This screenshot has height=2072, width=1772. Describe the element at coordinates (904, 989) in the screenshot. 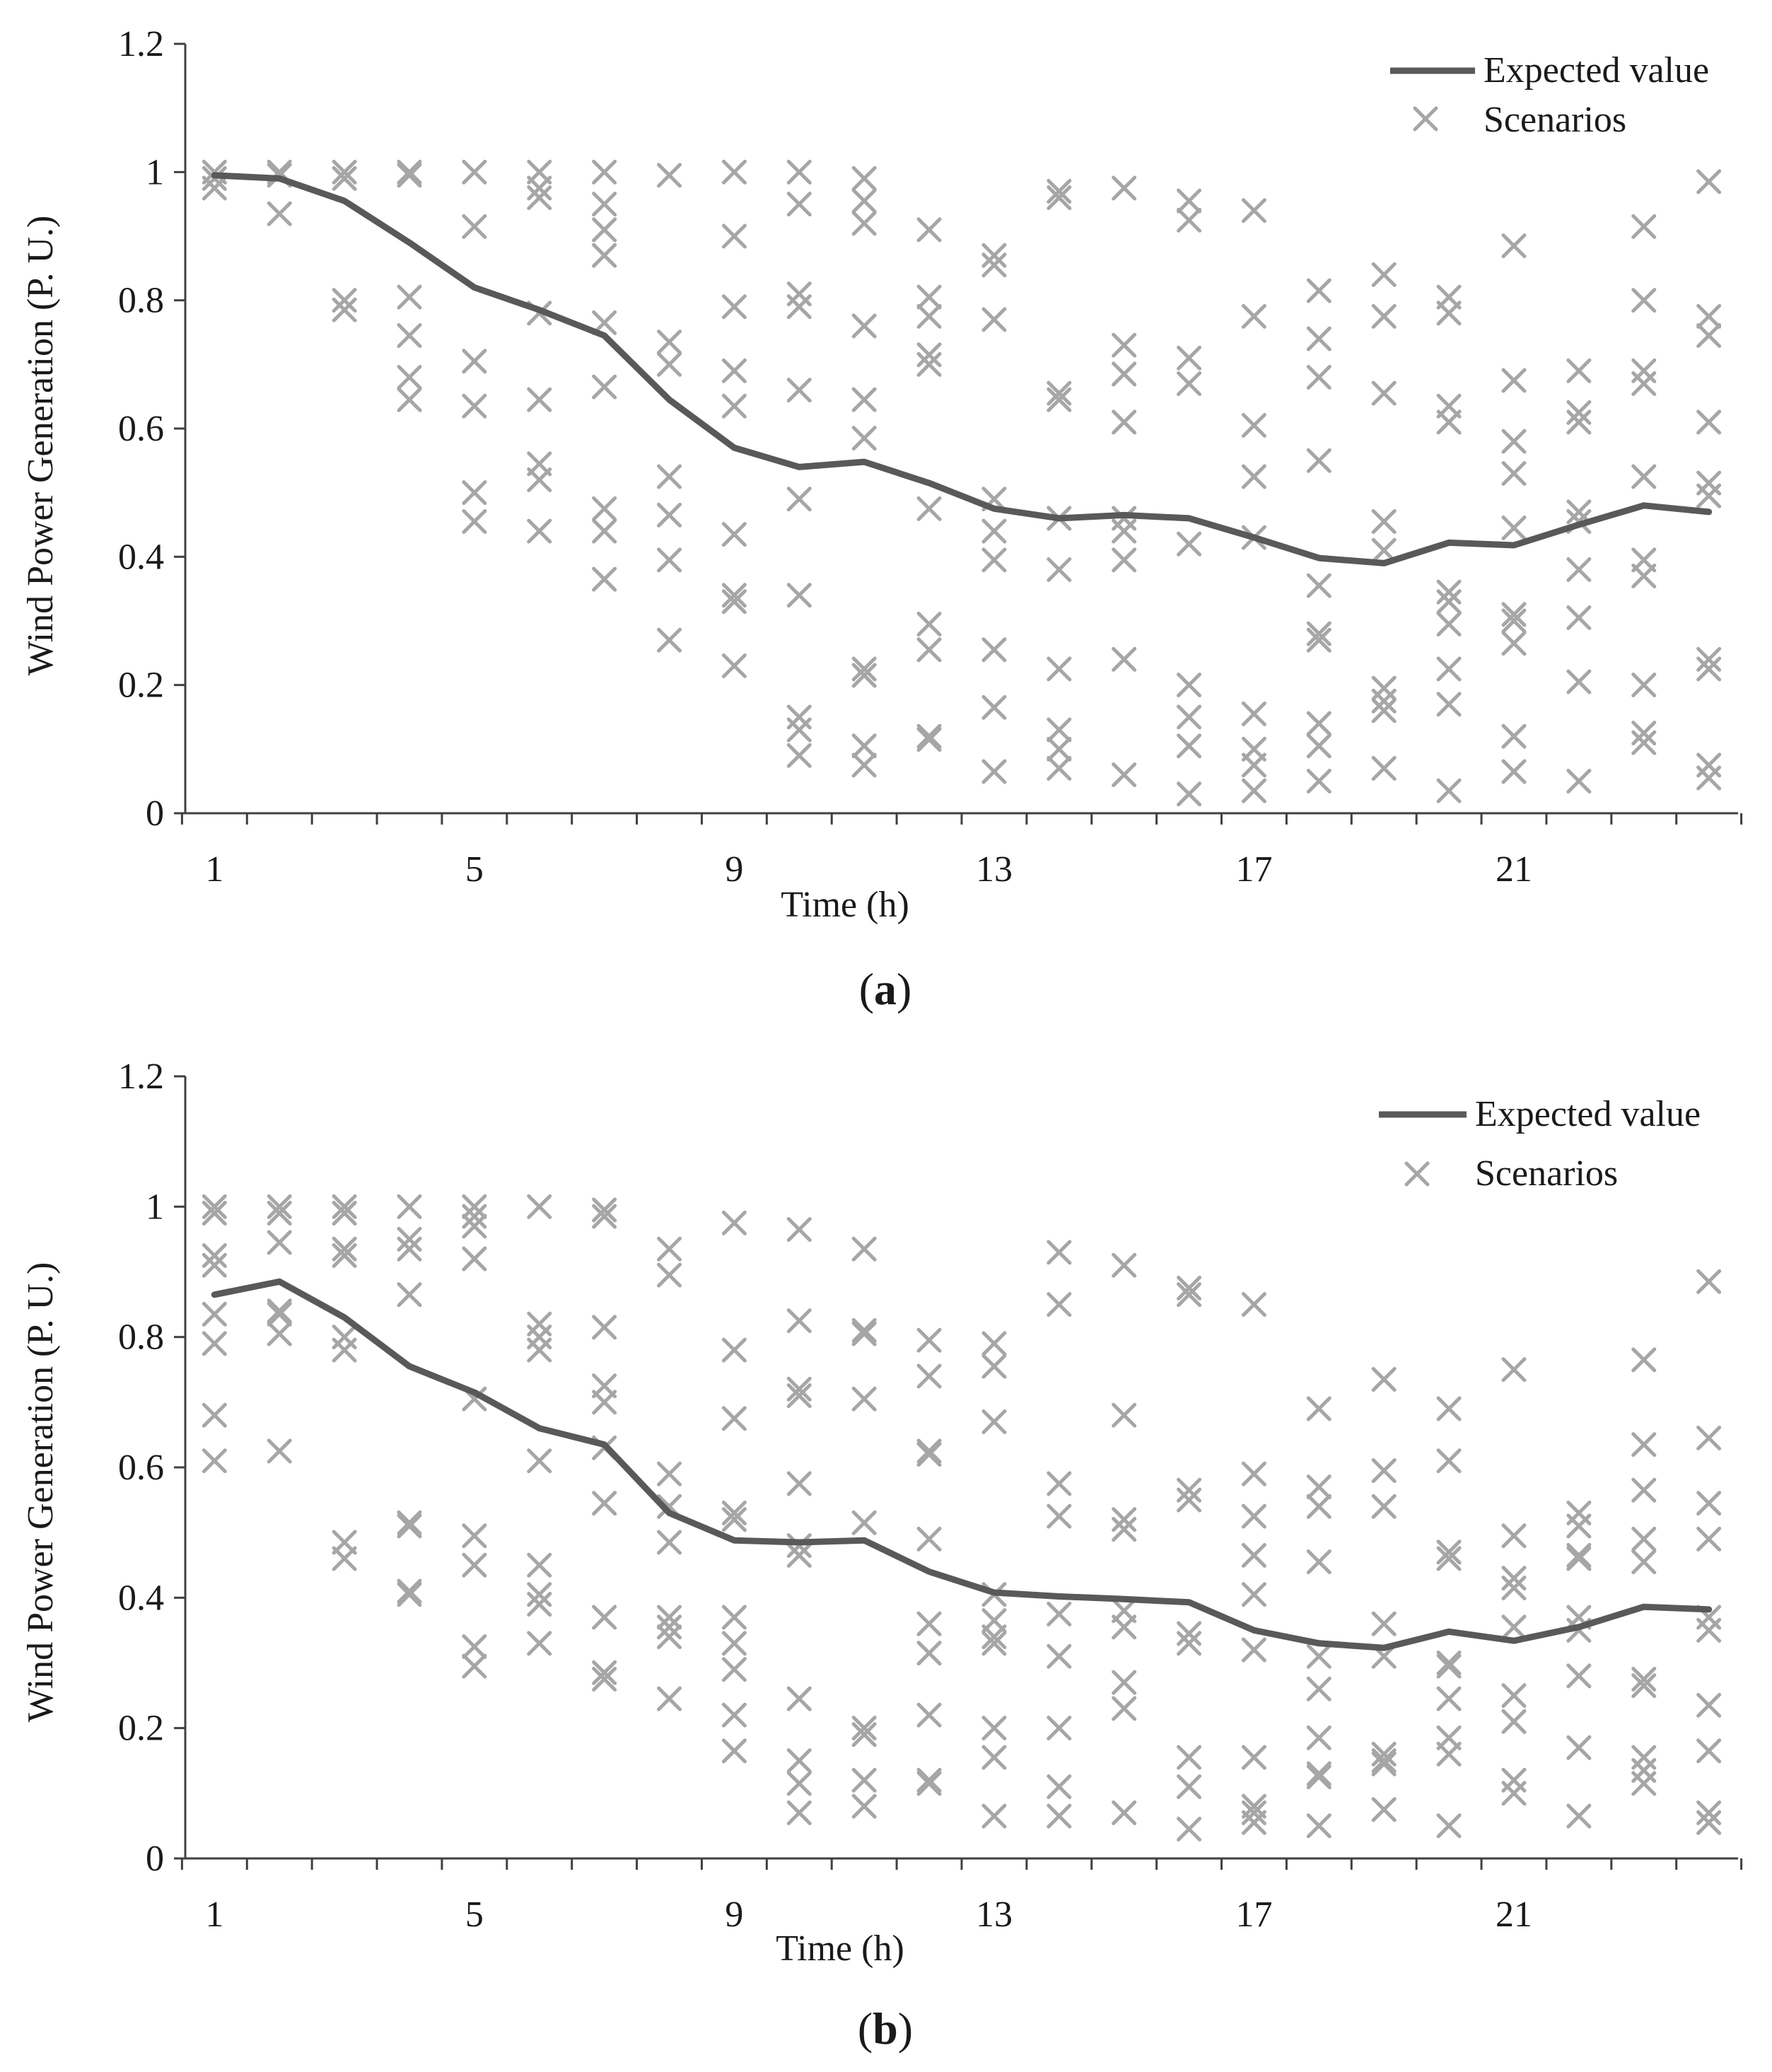

I see `panel-a-caption-paren: )` at that location.